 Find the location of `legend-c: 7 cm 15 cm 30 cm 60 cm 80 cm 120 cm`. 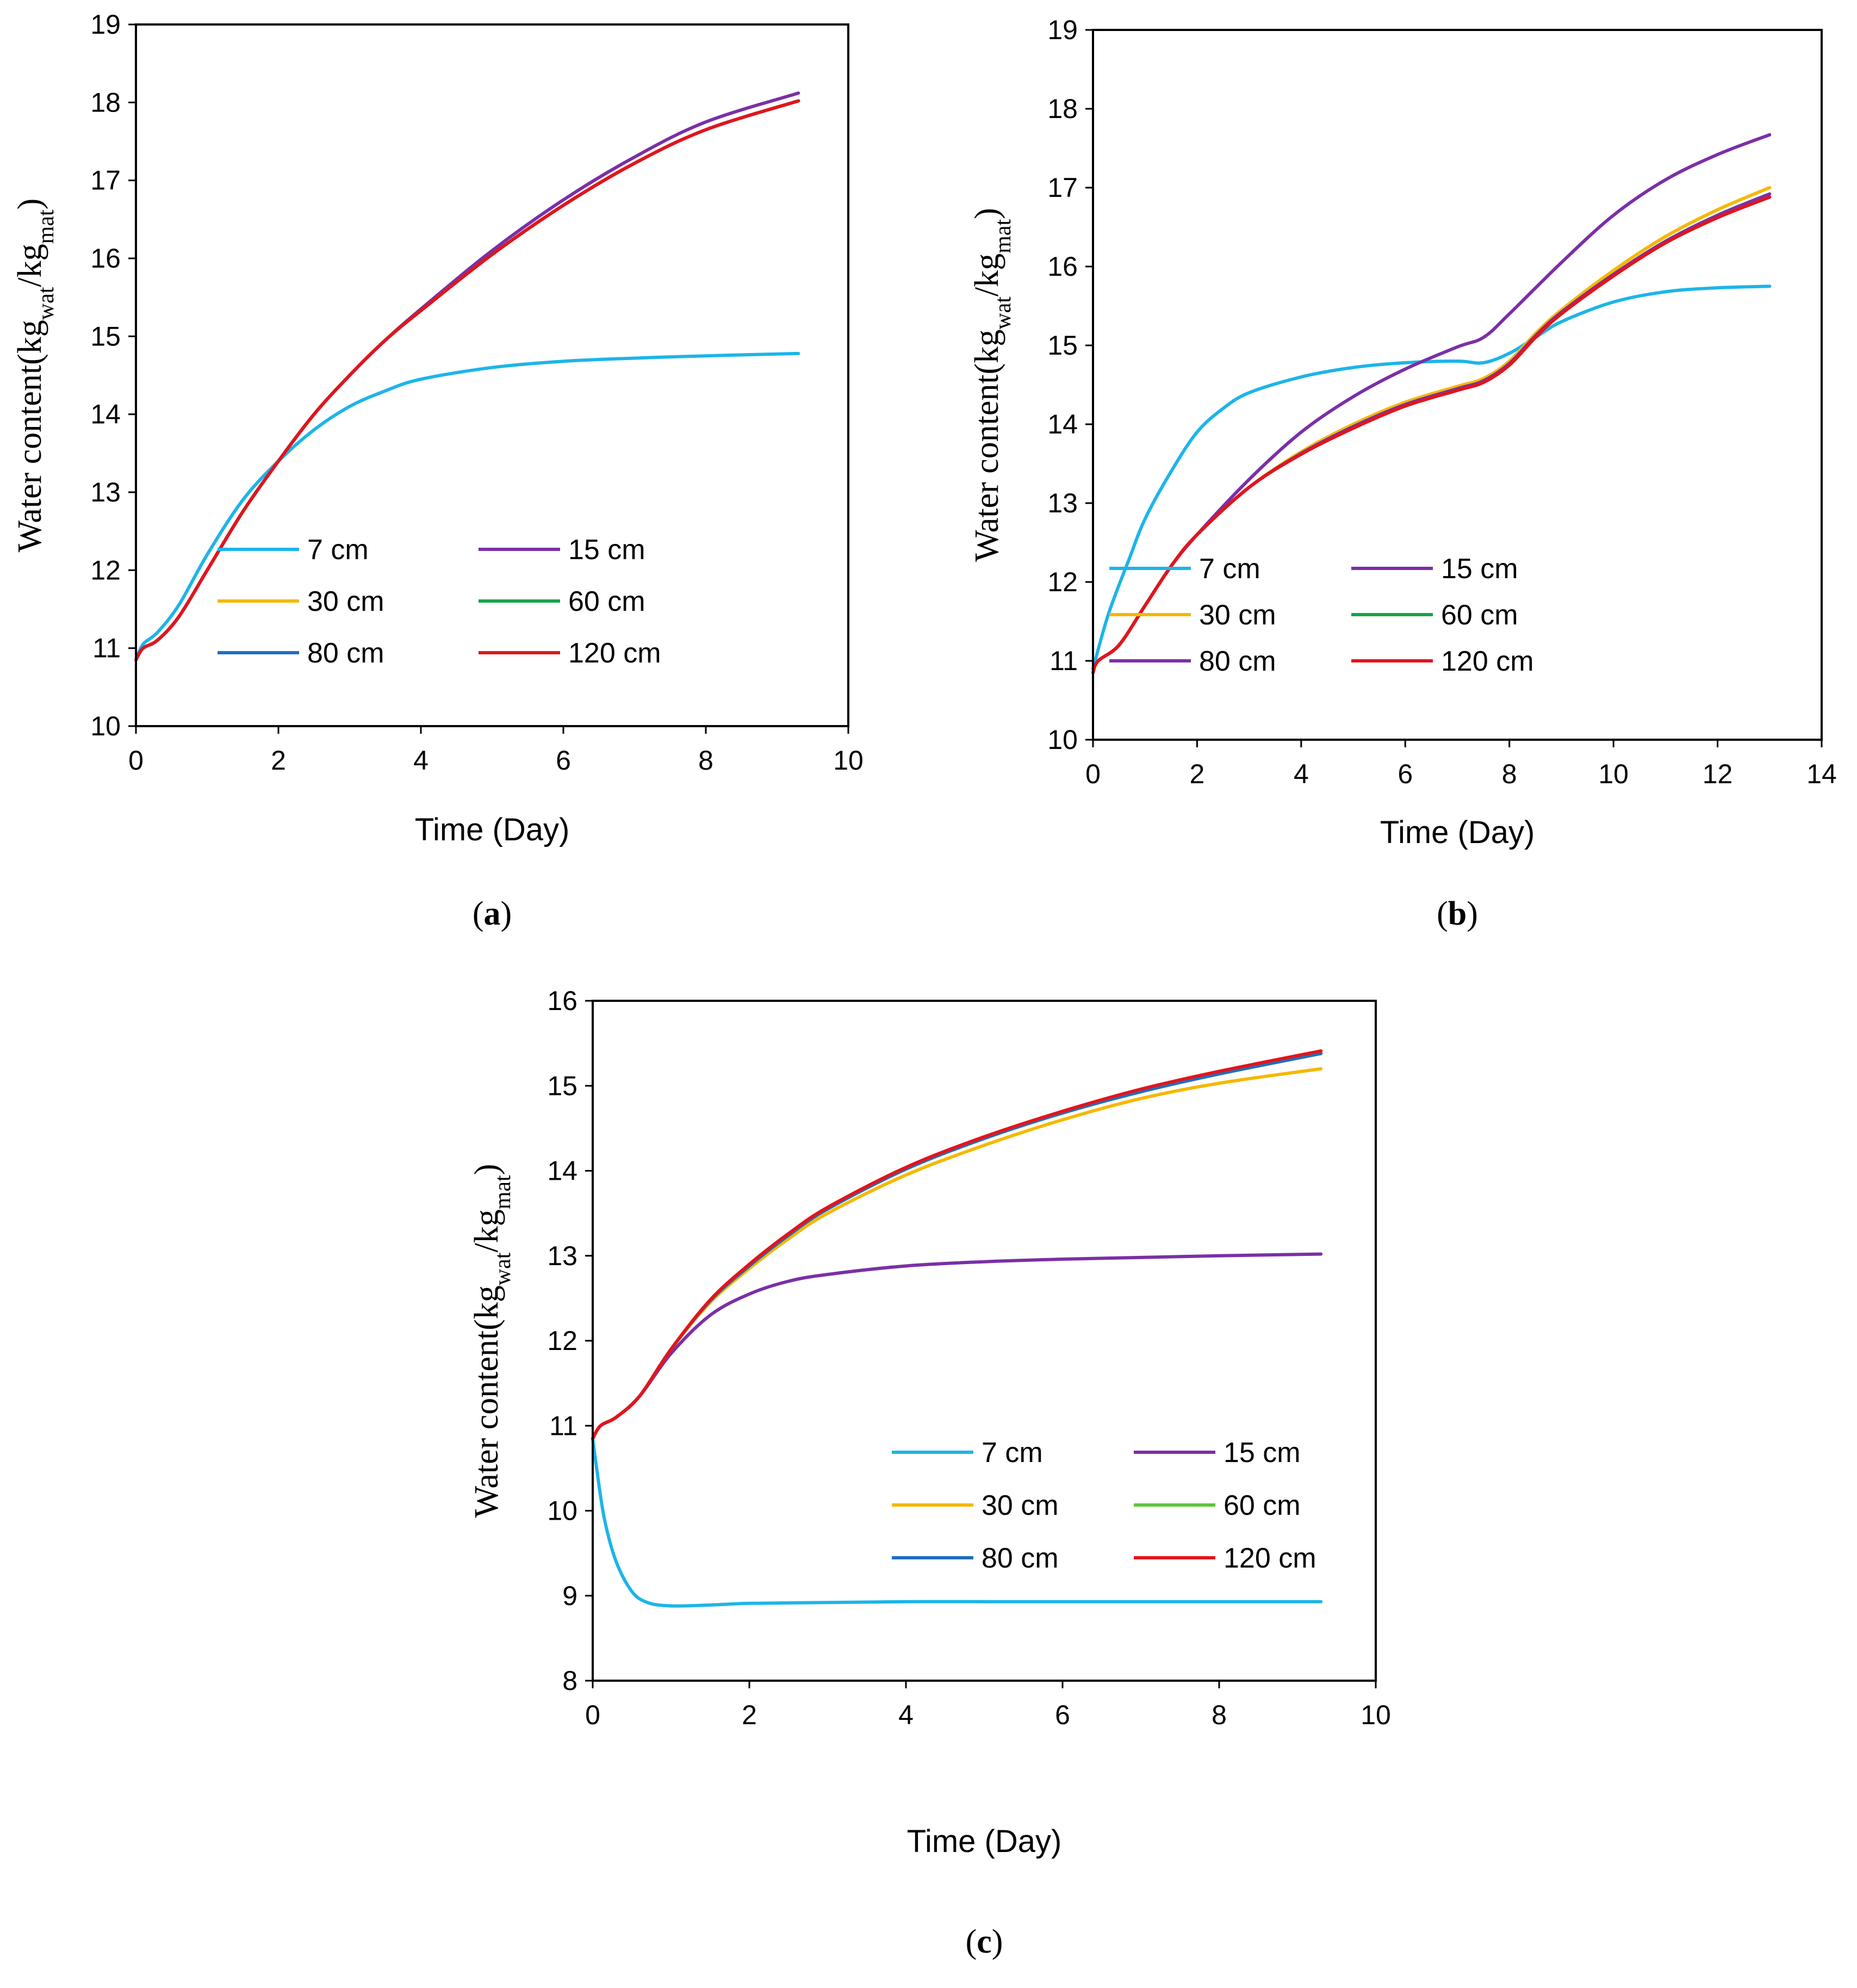

legend-c: 7 cm 15 cm 30 cm 60 cm 80 cm 120 cm is located at coordinates (1104, 1505).